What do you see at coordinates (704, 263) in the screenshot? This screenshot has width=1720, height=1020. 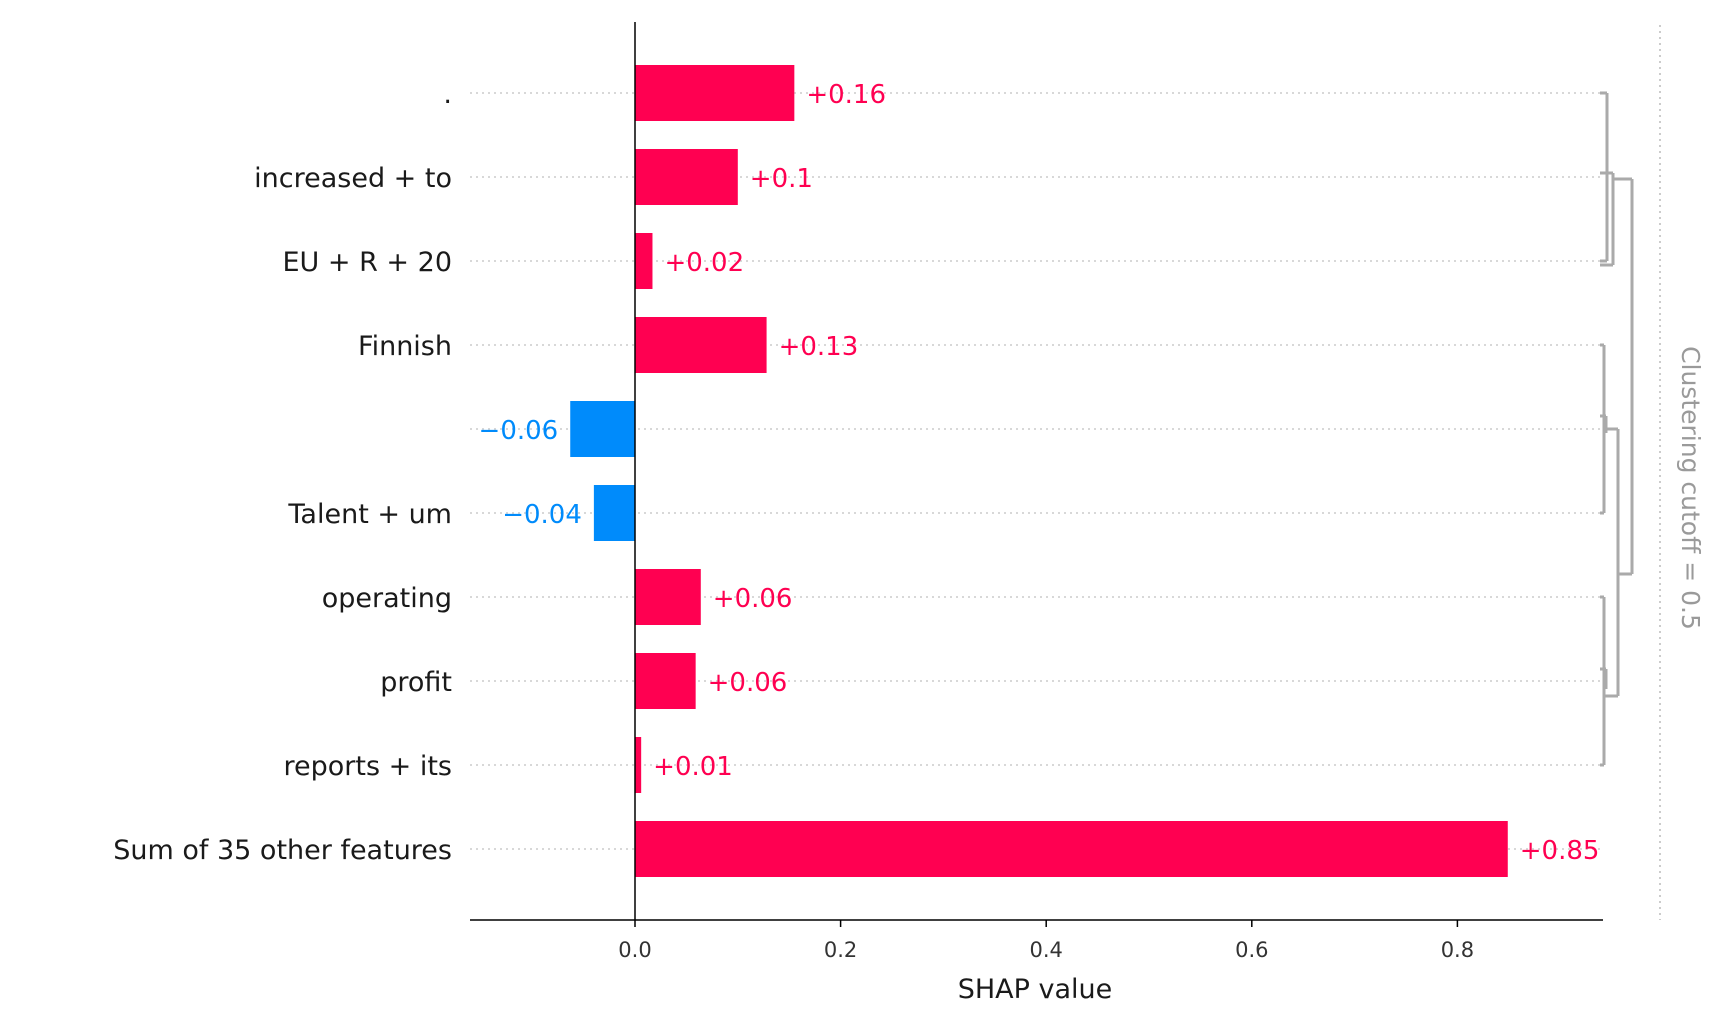 I see `value-label: +0.02` at bounding box center [704, 263].